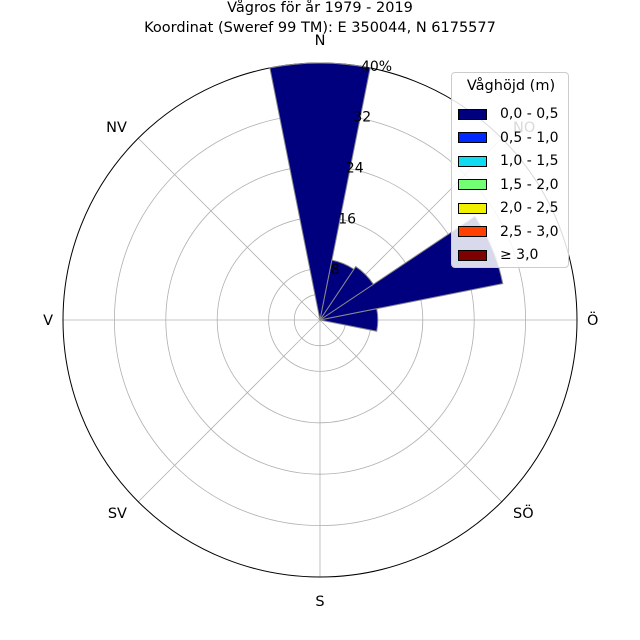 This screenshot has height=640, width=640. Describe the element at coordinates (498, 255) in the screenshot. I see `legend-item: ≥ 3,0` at that location.